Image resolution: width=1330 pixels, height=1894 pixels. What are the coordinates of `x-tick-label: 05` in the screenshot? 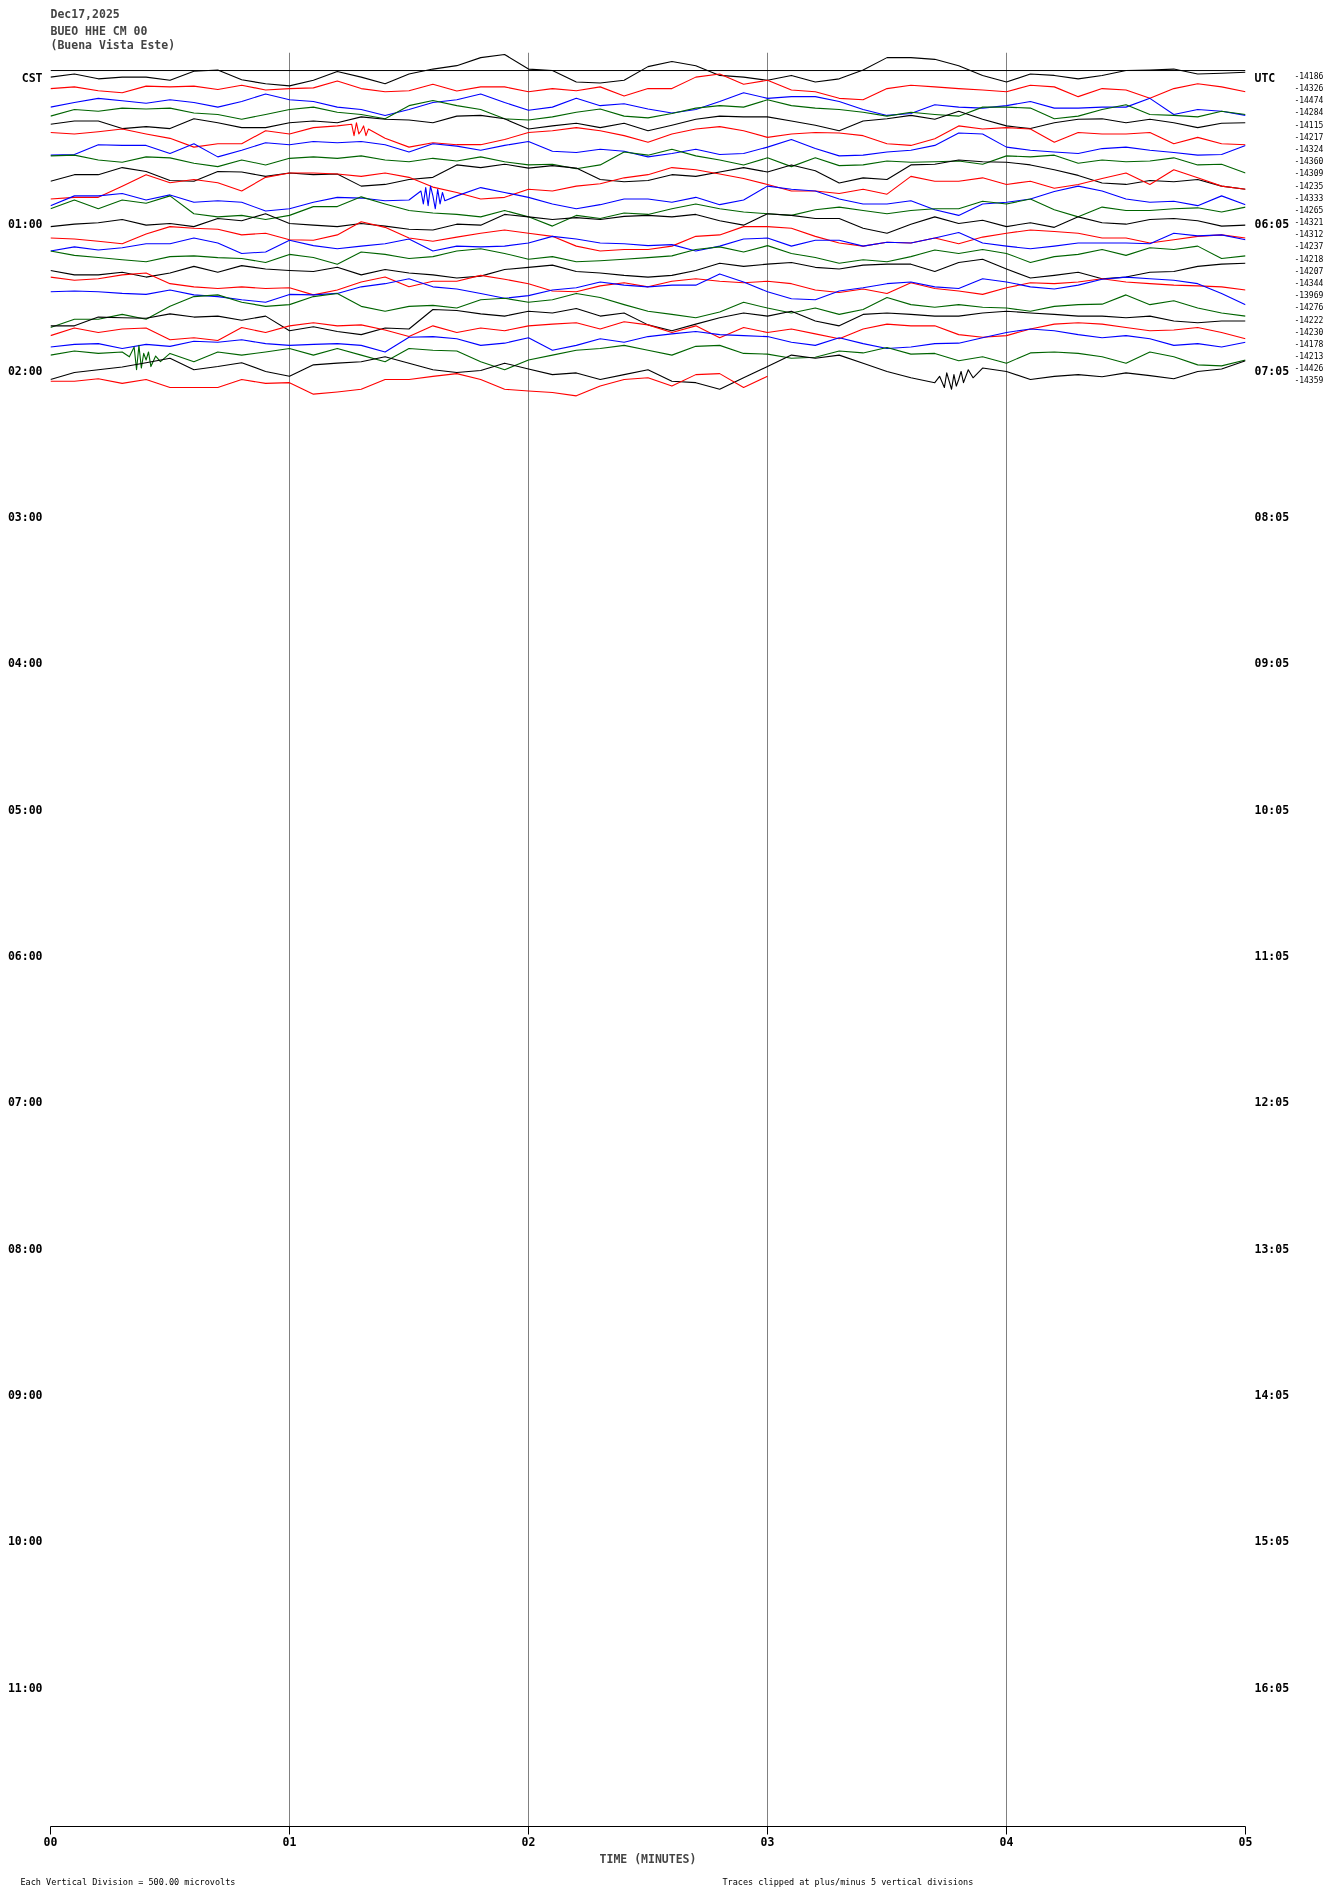 It's located at (1245, 1841).